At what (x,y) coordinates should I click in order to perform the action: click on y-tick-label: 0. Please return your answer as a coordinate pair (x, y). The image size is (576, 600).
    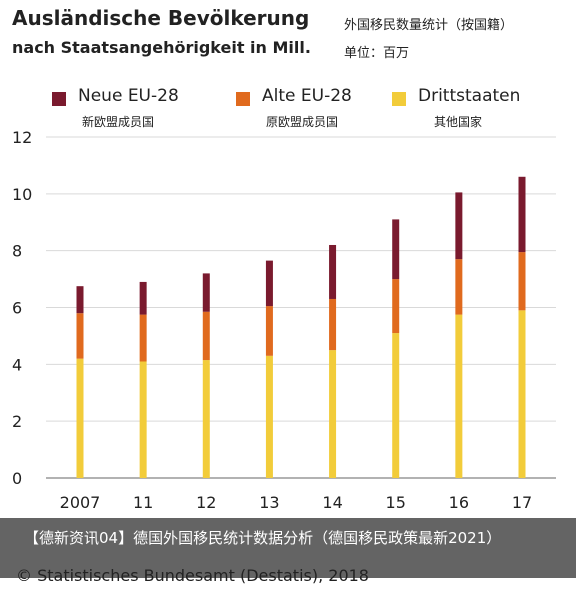
    Looking at the image, I should click on (17, 478).